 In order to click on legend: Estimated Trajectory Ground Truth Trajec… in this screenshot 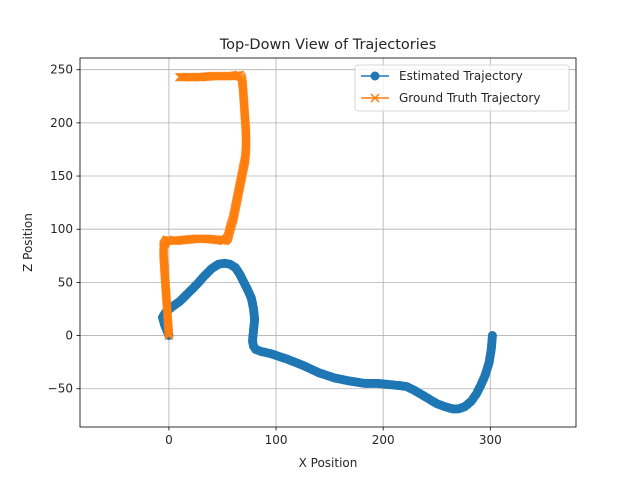, I will do `click(462, 88)`.